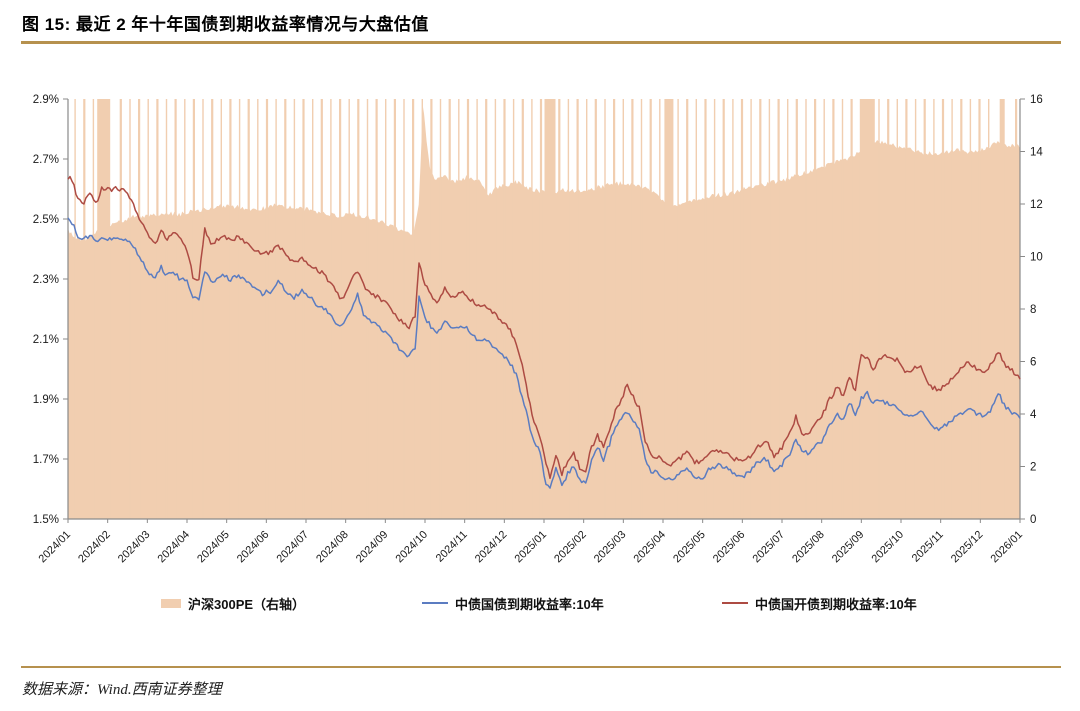 The height and width of the screenshot is (711, 1080). Describe the element at coordinates (55, 547) in the screenshot. I see `x-tick-label: 2024/01` at that location.